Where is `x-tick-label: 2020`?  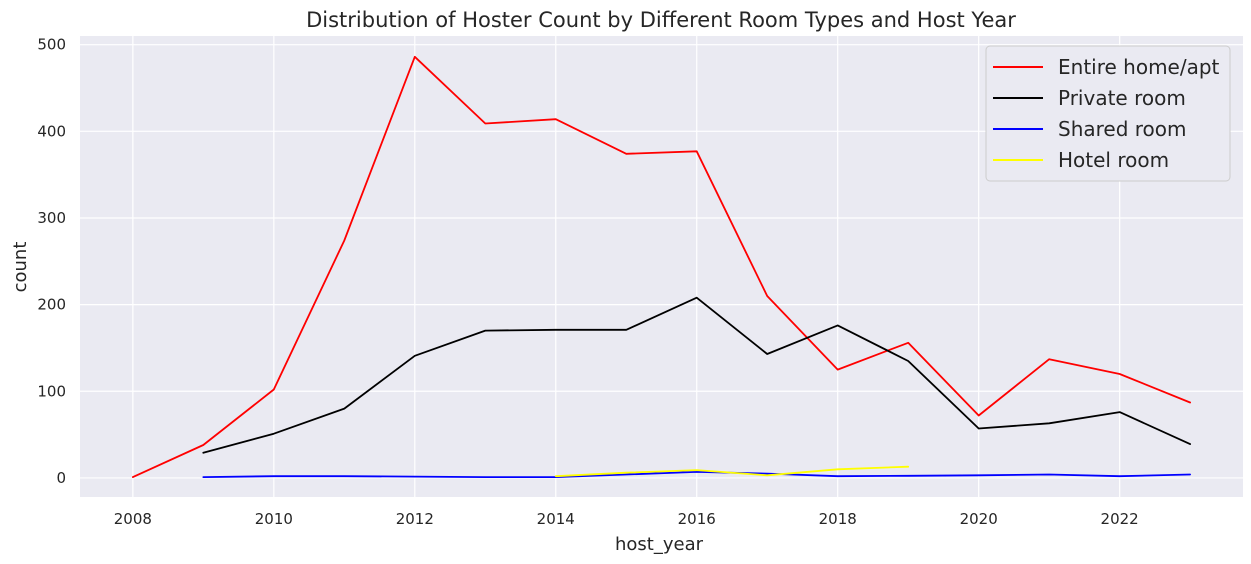
x-tick-label: 2020 is located at coordinates (979, 519).